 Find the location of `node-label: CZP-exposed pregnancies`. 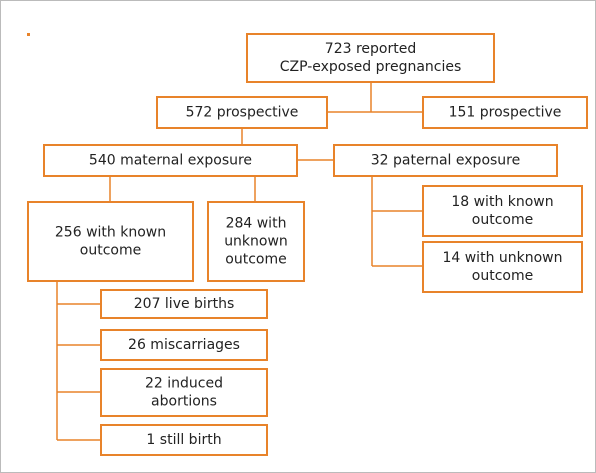

node-label: CZP-exposed pregnancies is located at coordinates (371, 67).